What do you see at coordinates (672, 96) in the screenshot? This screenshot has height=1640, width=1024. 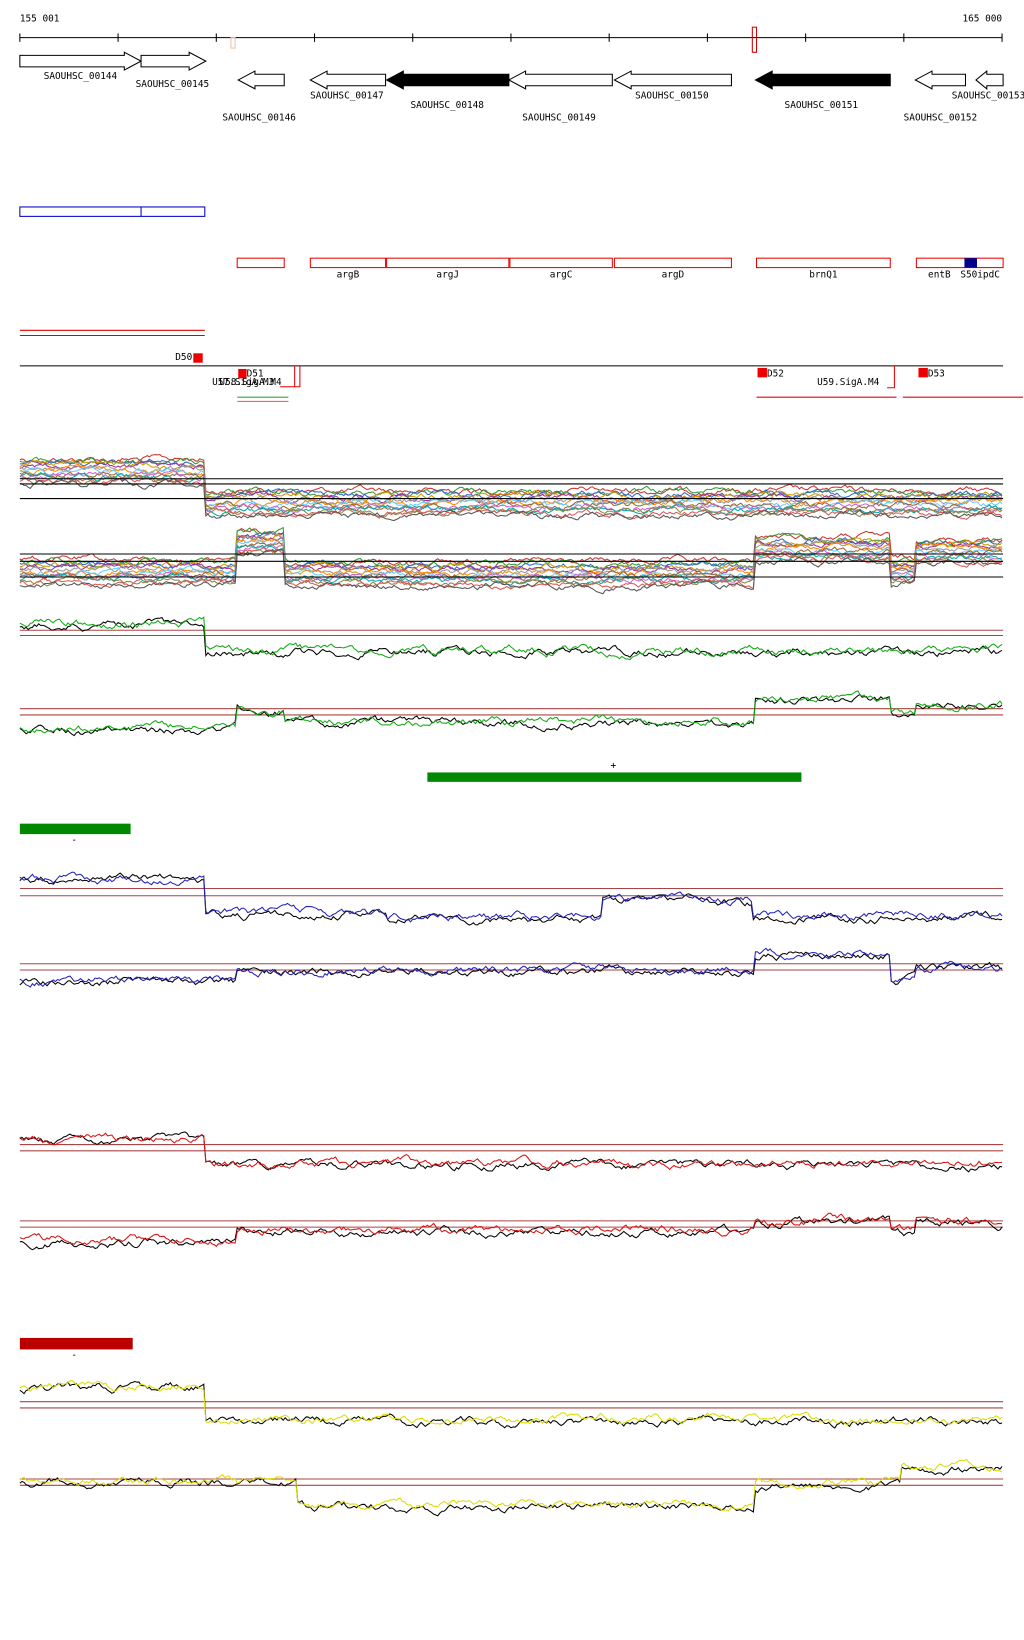 I see `gene-label: SAOUHSC_00150` at bounding box center [672, 96].